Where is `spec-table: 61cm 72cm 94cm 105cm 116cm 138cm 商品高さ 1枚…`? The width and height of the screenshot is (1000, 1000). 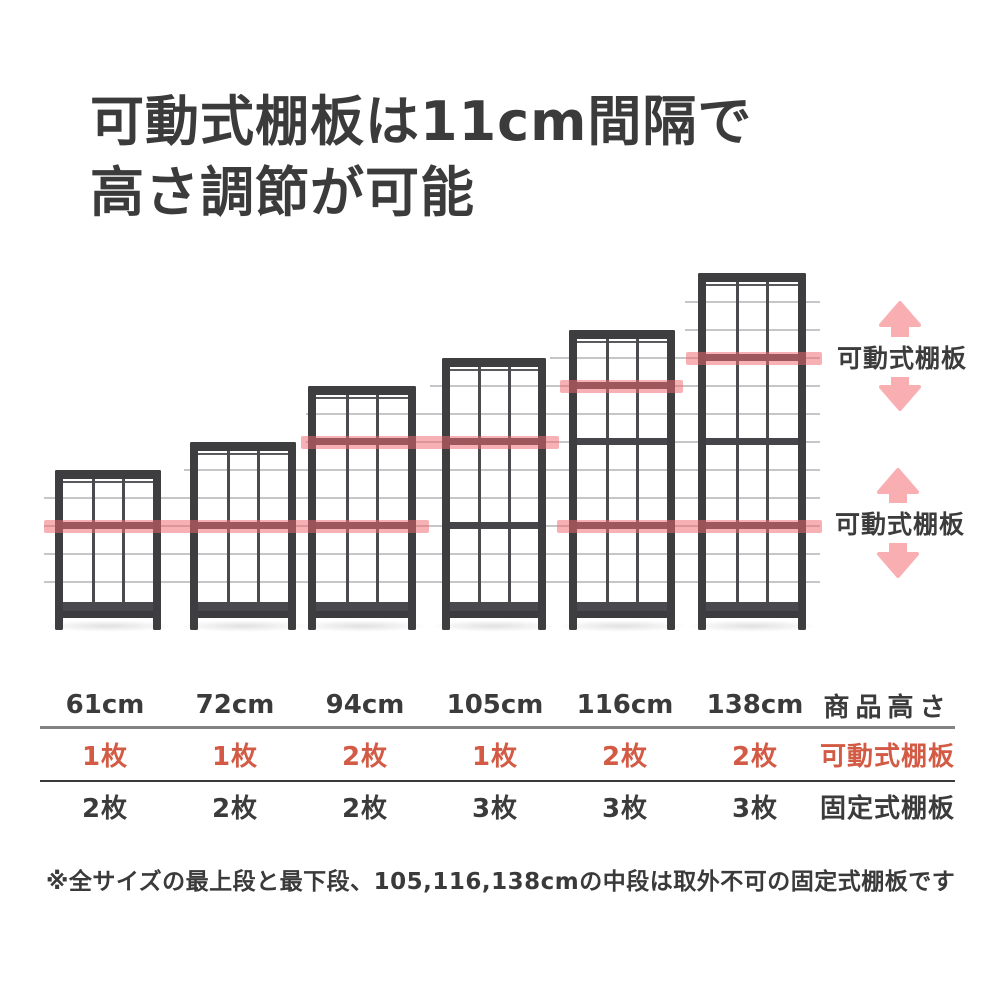
spec-table: 61cm 72cm 94cm 105cm 116cm 138cm 商品高さ 1枚… is located at coordinates (497, 757).